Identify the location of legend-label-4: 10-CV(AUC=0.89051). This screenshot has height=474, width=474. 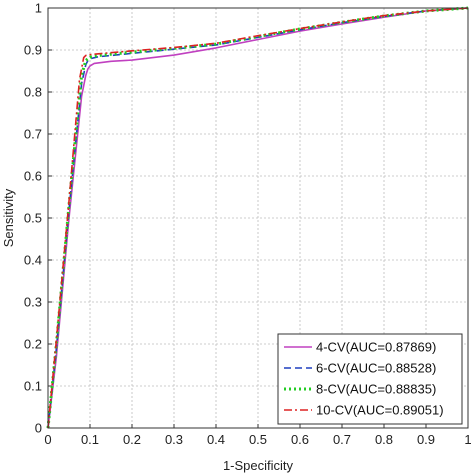
(380, 410).